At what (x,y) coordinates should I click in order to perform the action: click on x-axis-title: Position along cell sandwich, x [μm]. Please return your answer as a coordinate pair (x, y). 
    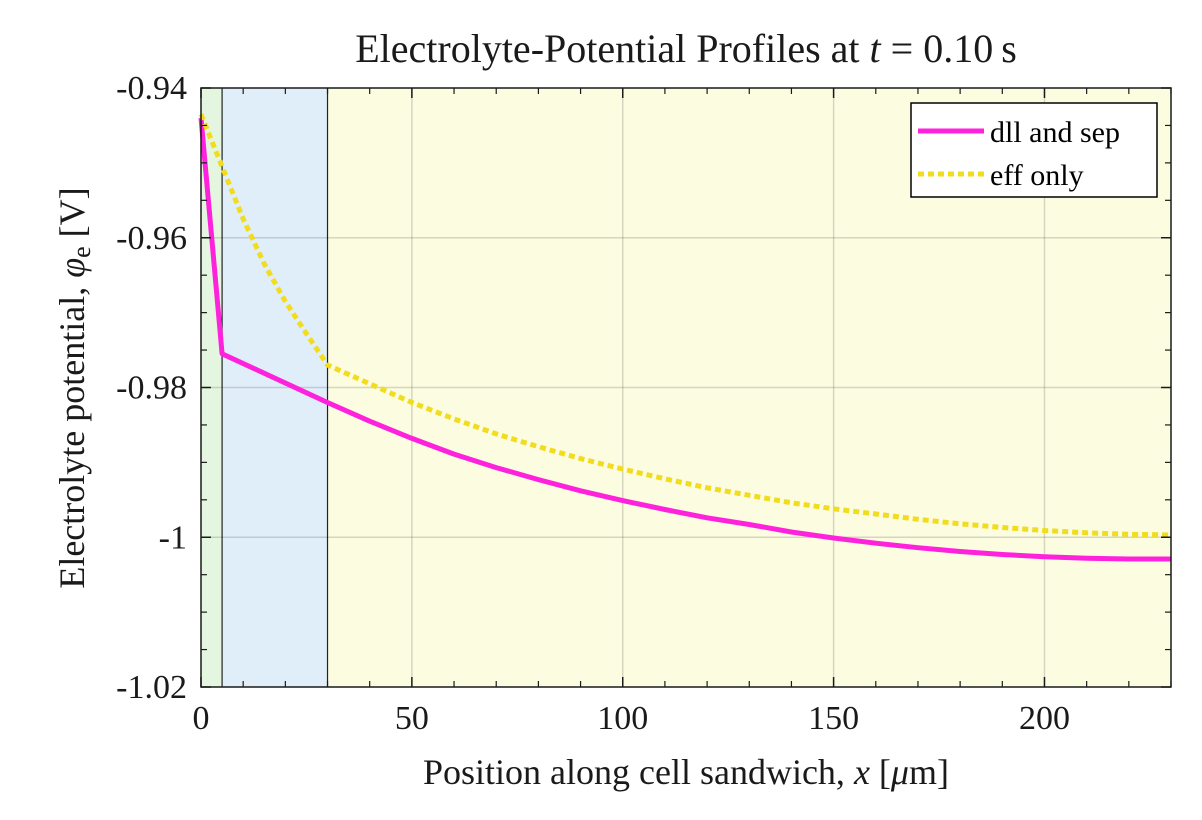
    Looking at the image, I should click on (686, 772).